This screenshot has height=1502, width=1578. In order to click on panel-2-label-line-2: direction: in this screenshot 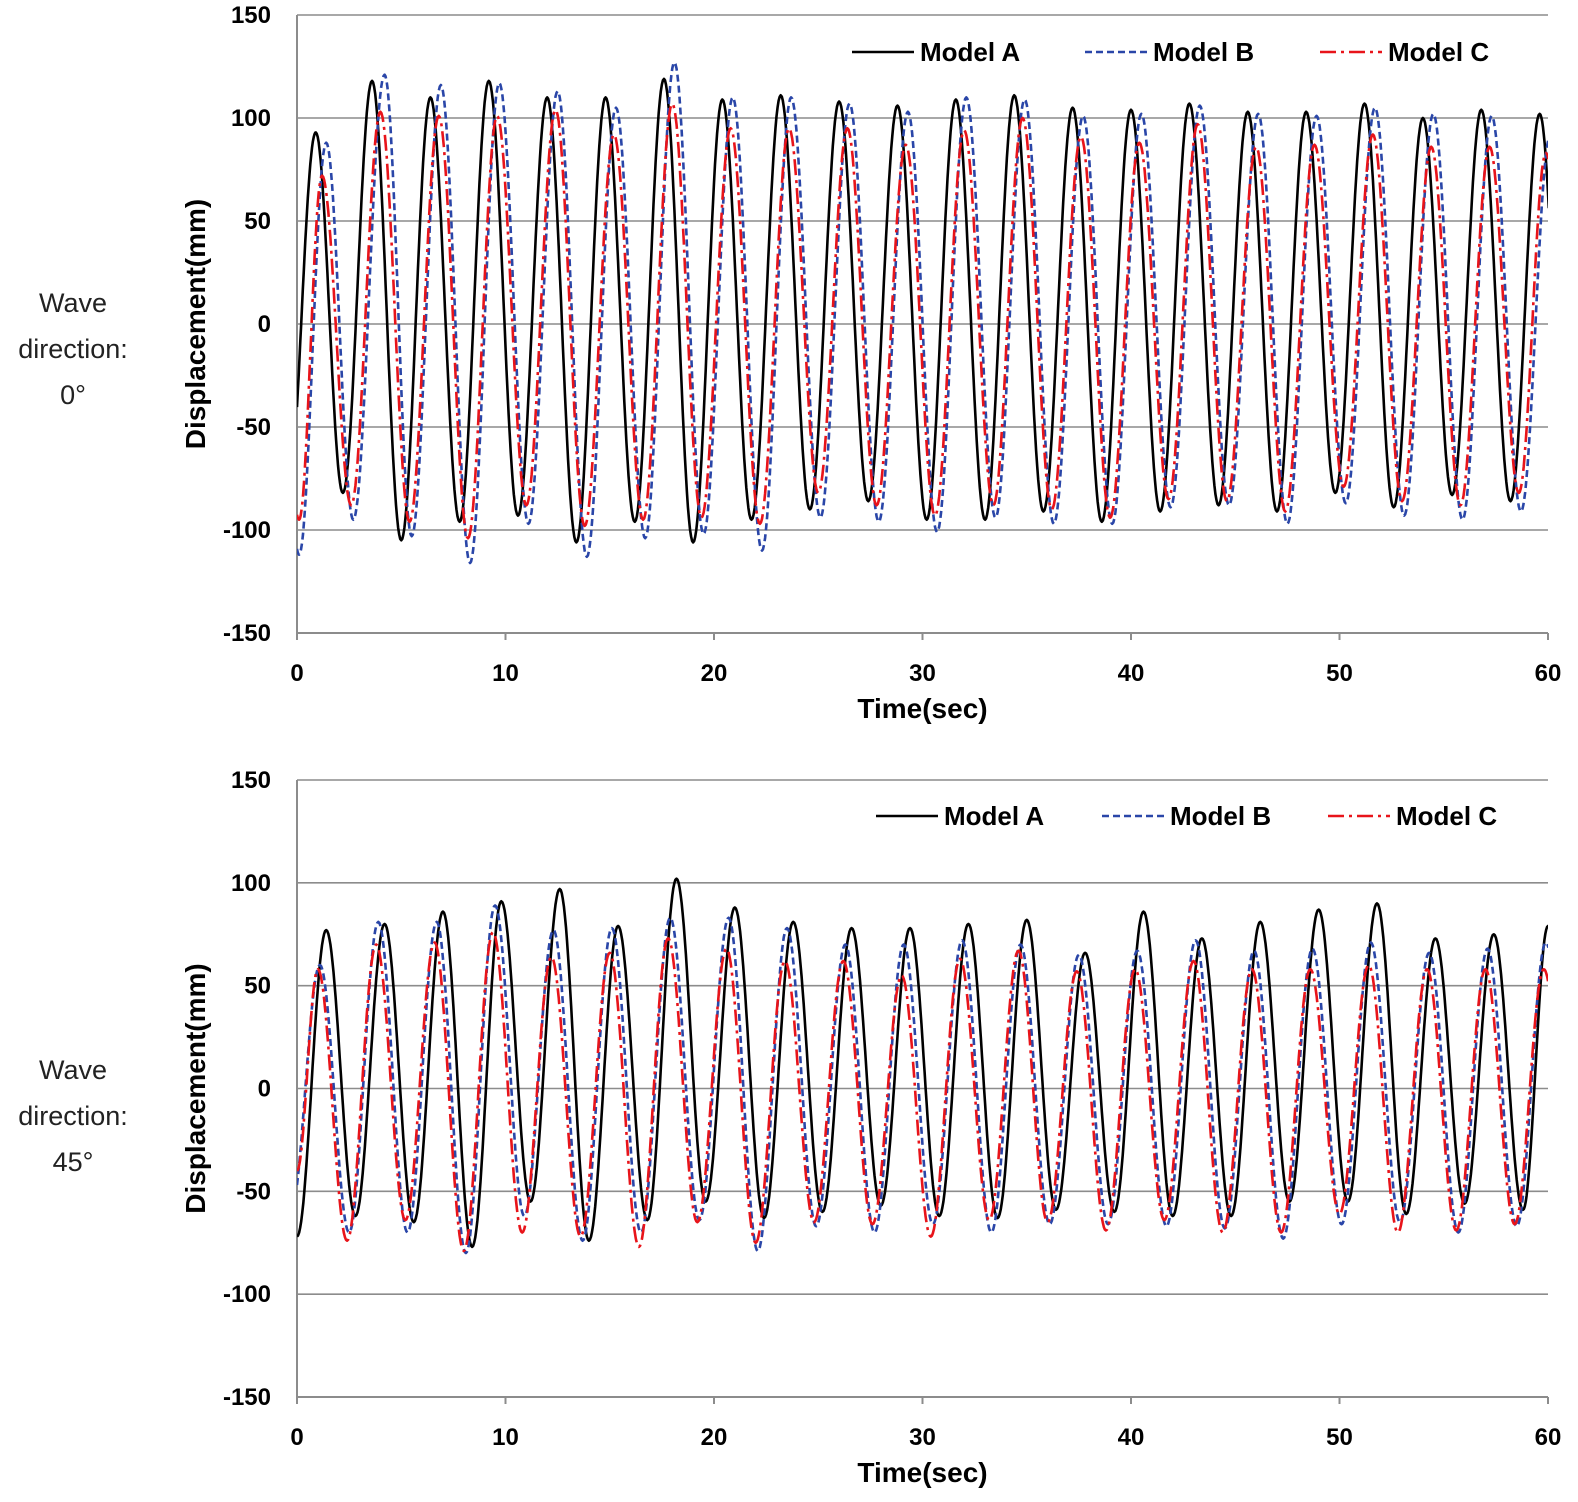, I will do `click(73, 1116)`.